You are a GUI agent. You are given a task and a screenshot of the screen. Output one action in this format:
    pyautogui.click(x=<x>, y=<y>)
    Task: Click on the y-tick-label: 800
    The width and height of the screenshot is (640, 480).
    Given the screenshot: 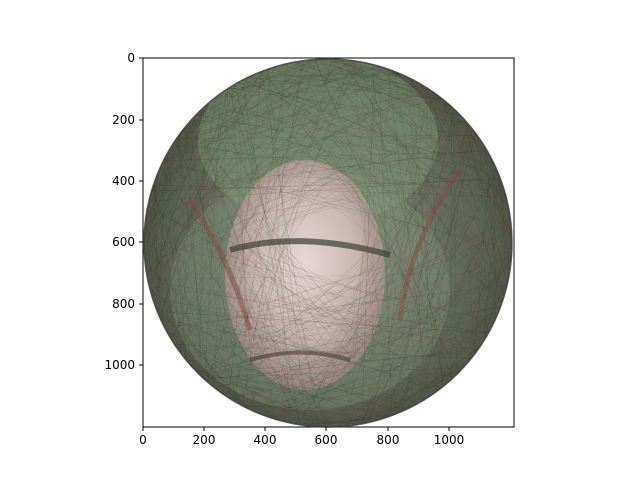 What is the action you would take?
    pyautogui.click(x=123, y=304)
    